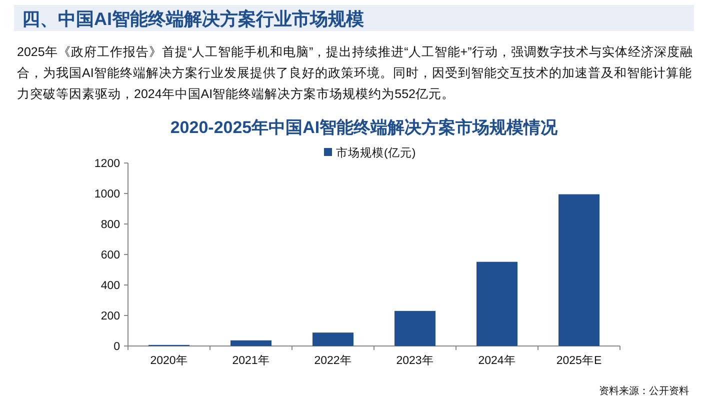 The height and width of the screenshot is (404, 703). What do you see at coordinates (355, 73) in the screenshot?
I see `text: 2025年《政府工作报告》首提“人工智能手机和电脑”，提出持续推进“人工智能+”行动，强调数字技术与实体经济深度融合，为我国AI智能终端解决方案行业发展提供了良好的政策环境。同时，因受到智能交互技术的加速普及和智能计算能力突破等因素驱动，2024年中国AI智能终端解决方案市场规模约为552亿元。` at bounding box center [355, 73].